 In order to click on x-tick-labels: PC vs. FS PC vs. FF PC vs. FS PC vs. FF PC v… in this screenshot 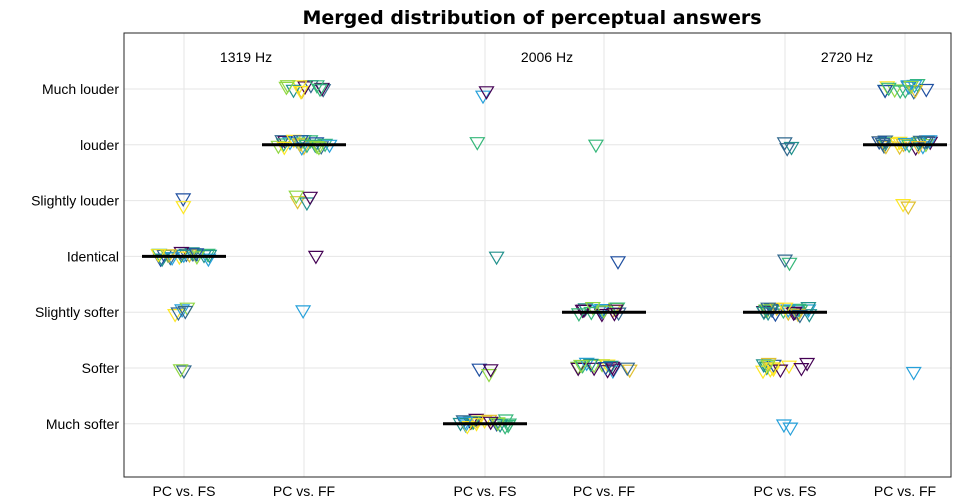, I will do `click(544, 491)`.